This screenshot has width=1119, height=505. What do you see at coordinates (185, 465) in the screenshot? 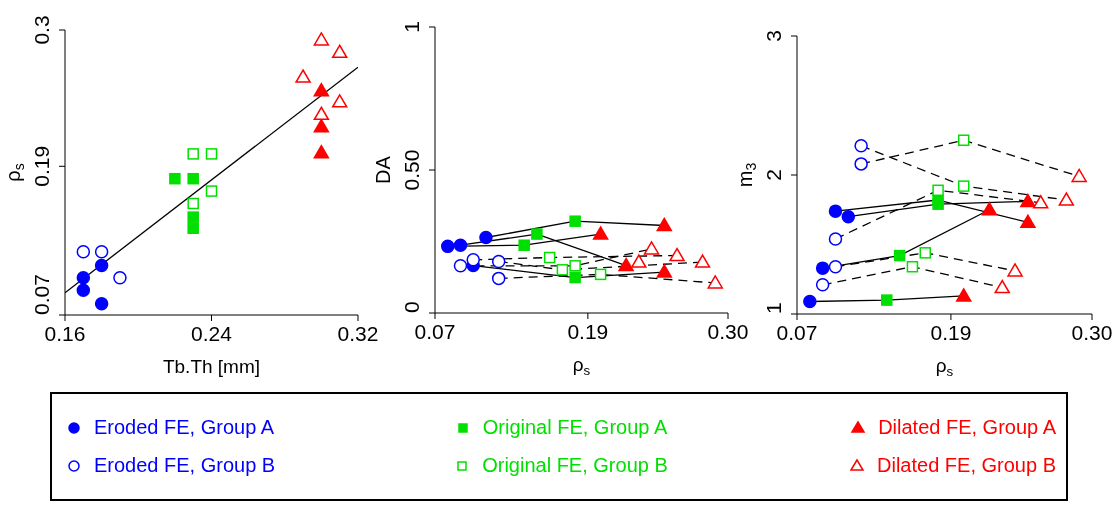
I see `legend-label: Eroded FE, Group B` at bounding box center [185, 465].